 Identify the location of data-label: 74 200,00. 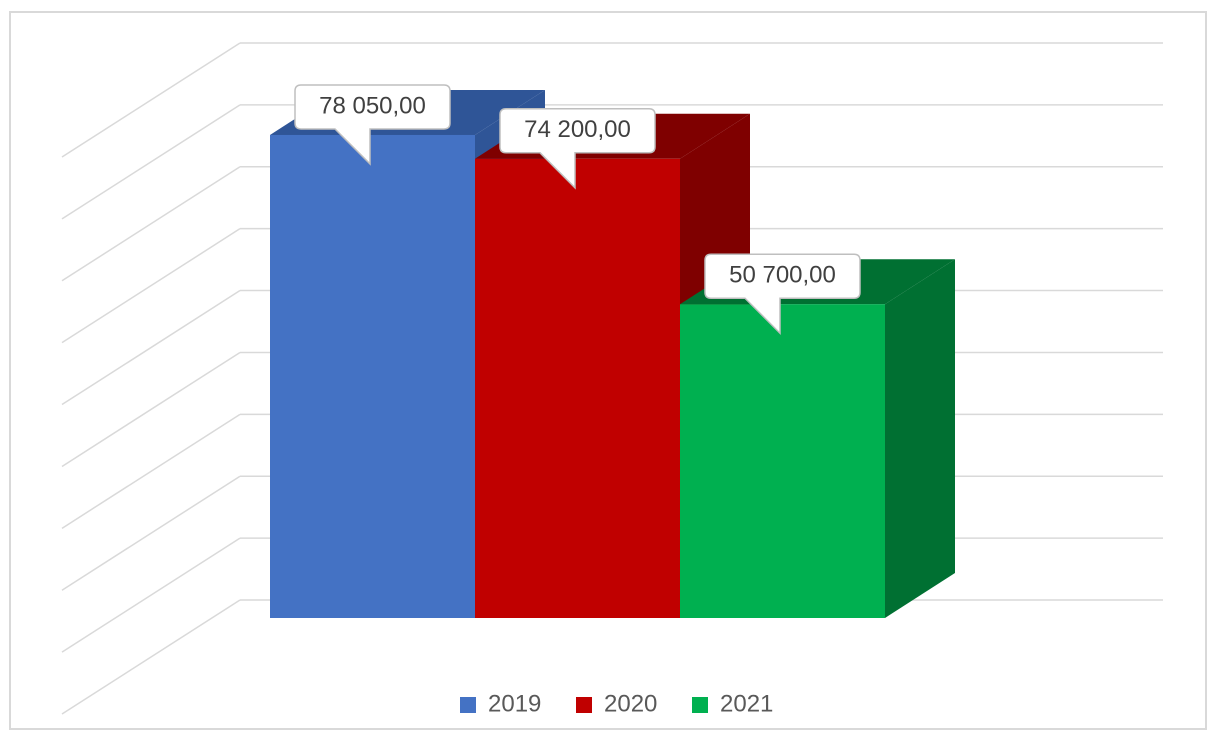
(577, 149).